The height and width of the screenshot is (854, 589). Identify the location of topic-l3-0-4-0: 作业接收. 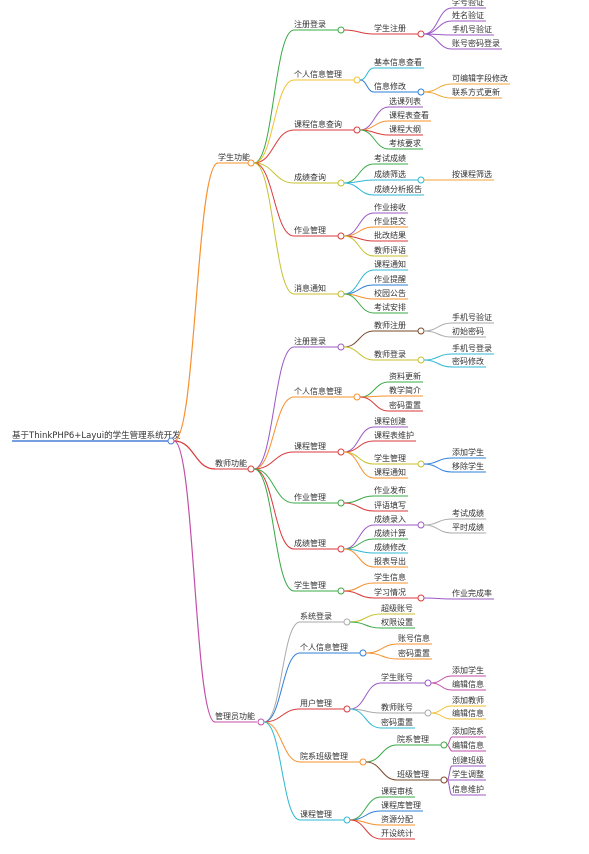
(390, 207).